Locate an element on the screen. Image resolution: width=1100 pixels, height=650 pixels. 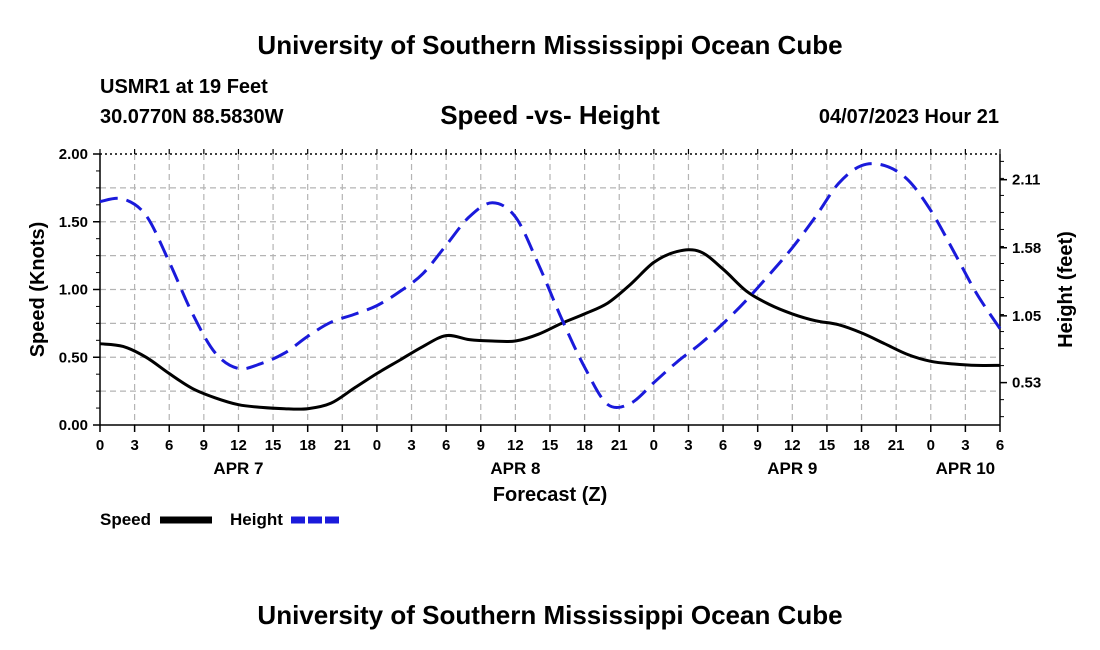
run-time: 04/07/2023 Hour 21 is located at coordinates (908, 117).